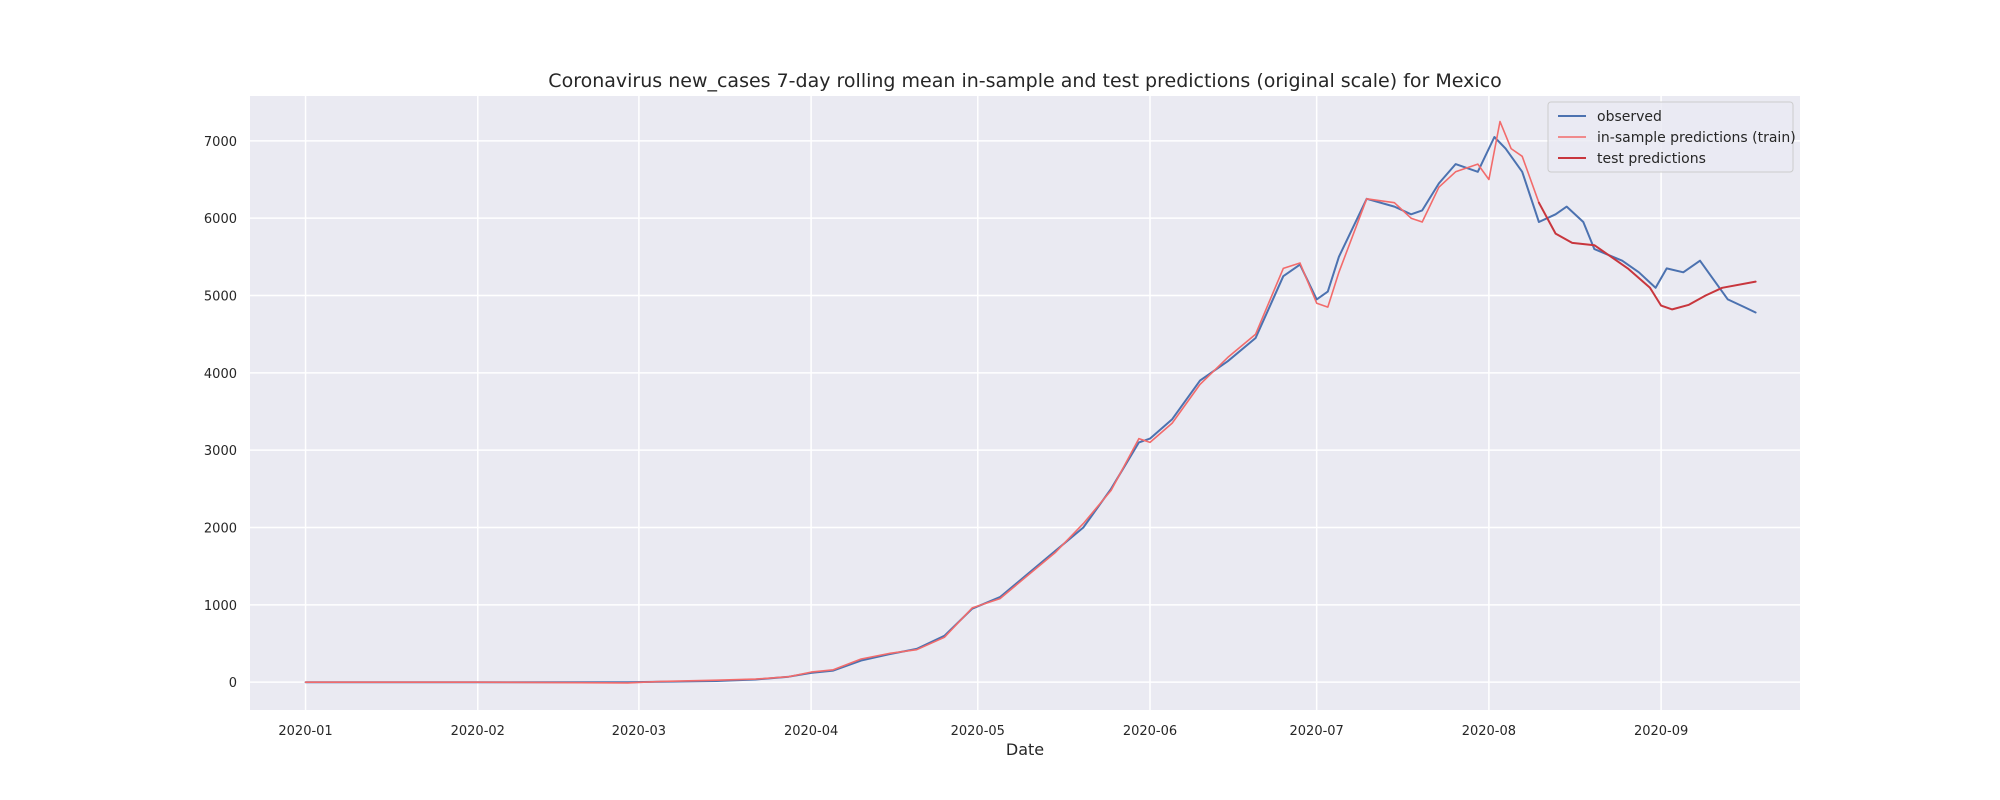 The image size is (2000, 800). I want to click on y-tick-label: 3000, so click(220, 451).